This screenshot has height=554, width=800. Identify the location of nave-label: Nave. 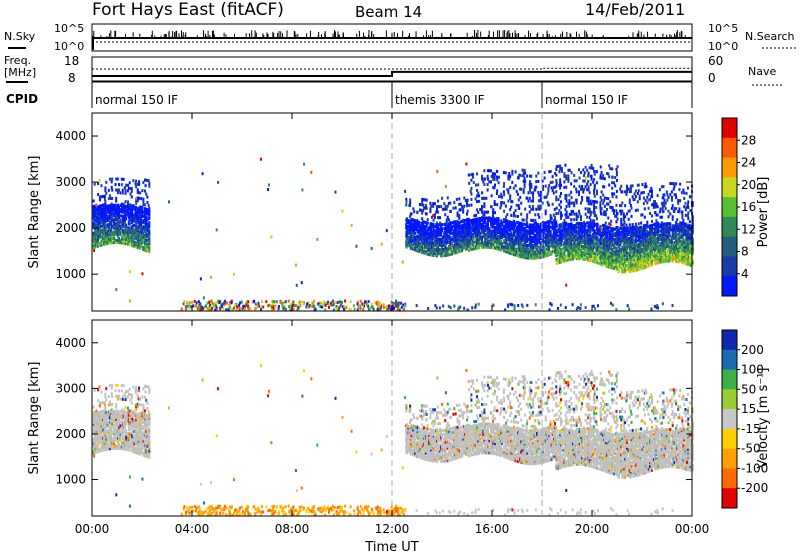
(762, 71).